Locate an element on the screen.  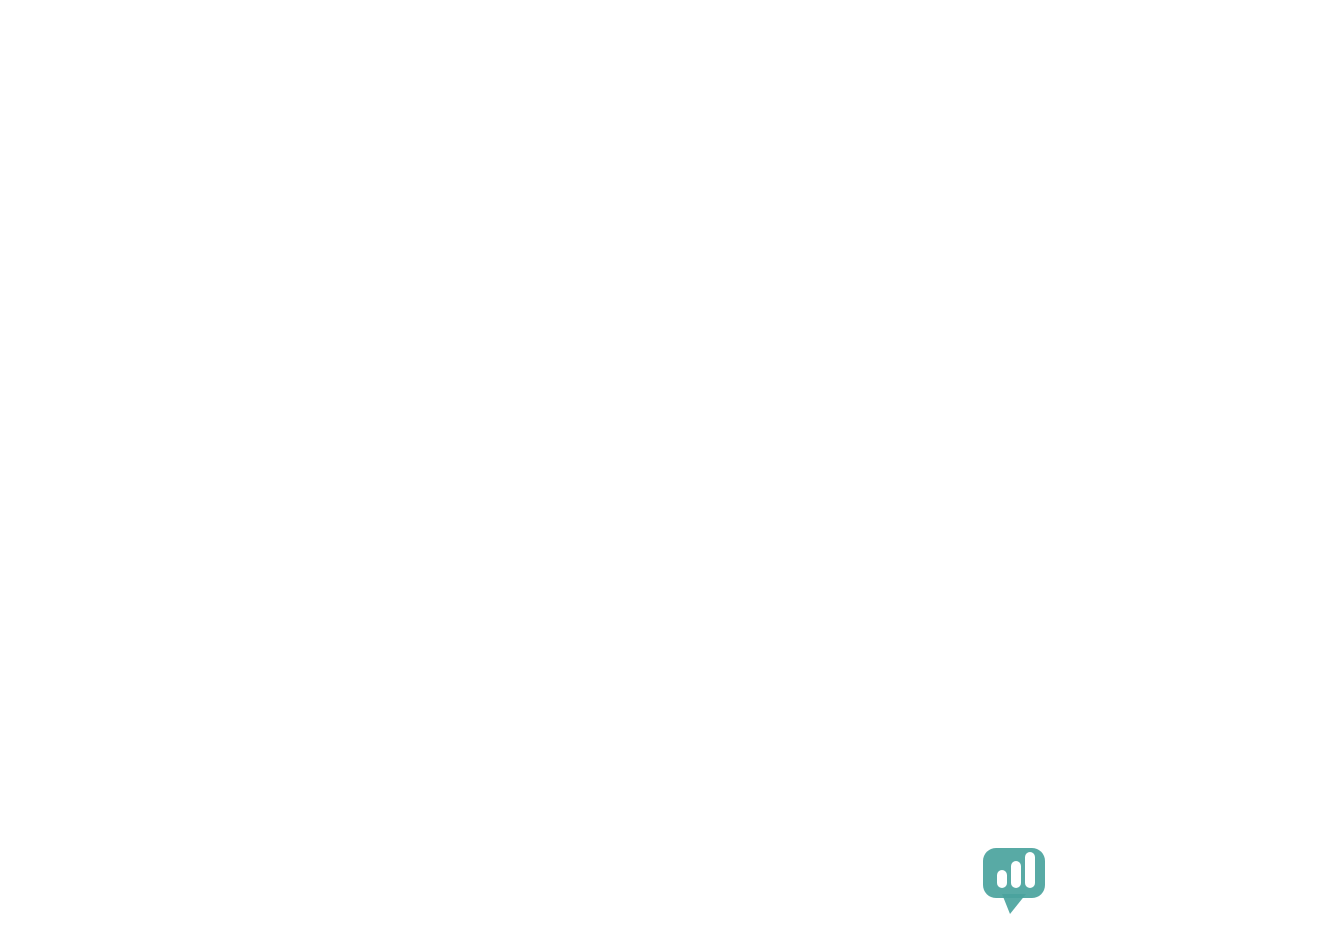
newsworthy-pin-barchart-icon is located at coordinates (1014, 881).